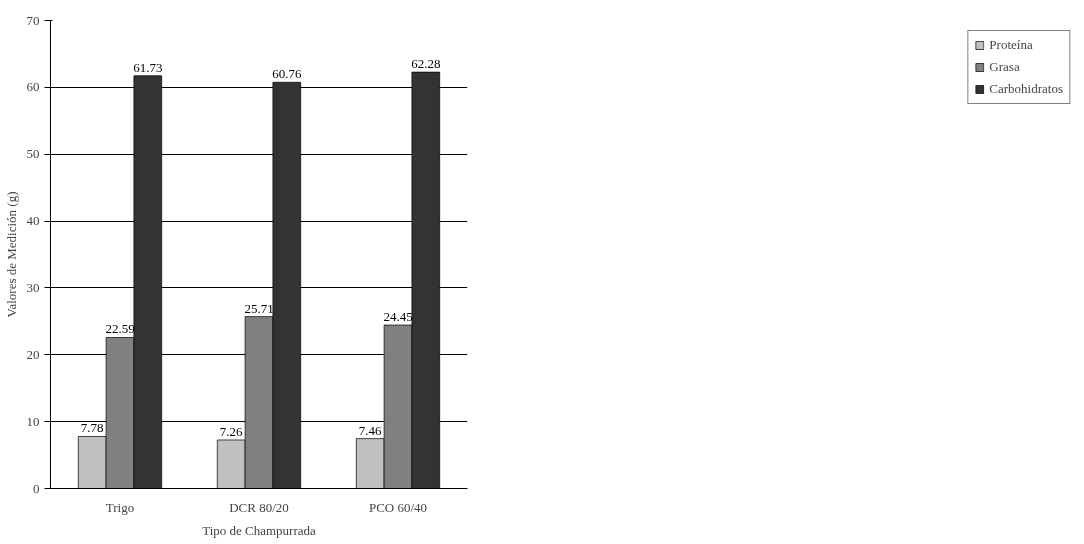  Describe the element at coordinates (120, 329) in the screenshot. I see `data-label: 22.59` at that location.